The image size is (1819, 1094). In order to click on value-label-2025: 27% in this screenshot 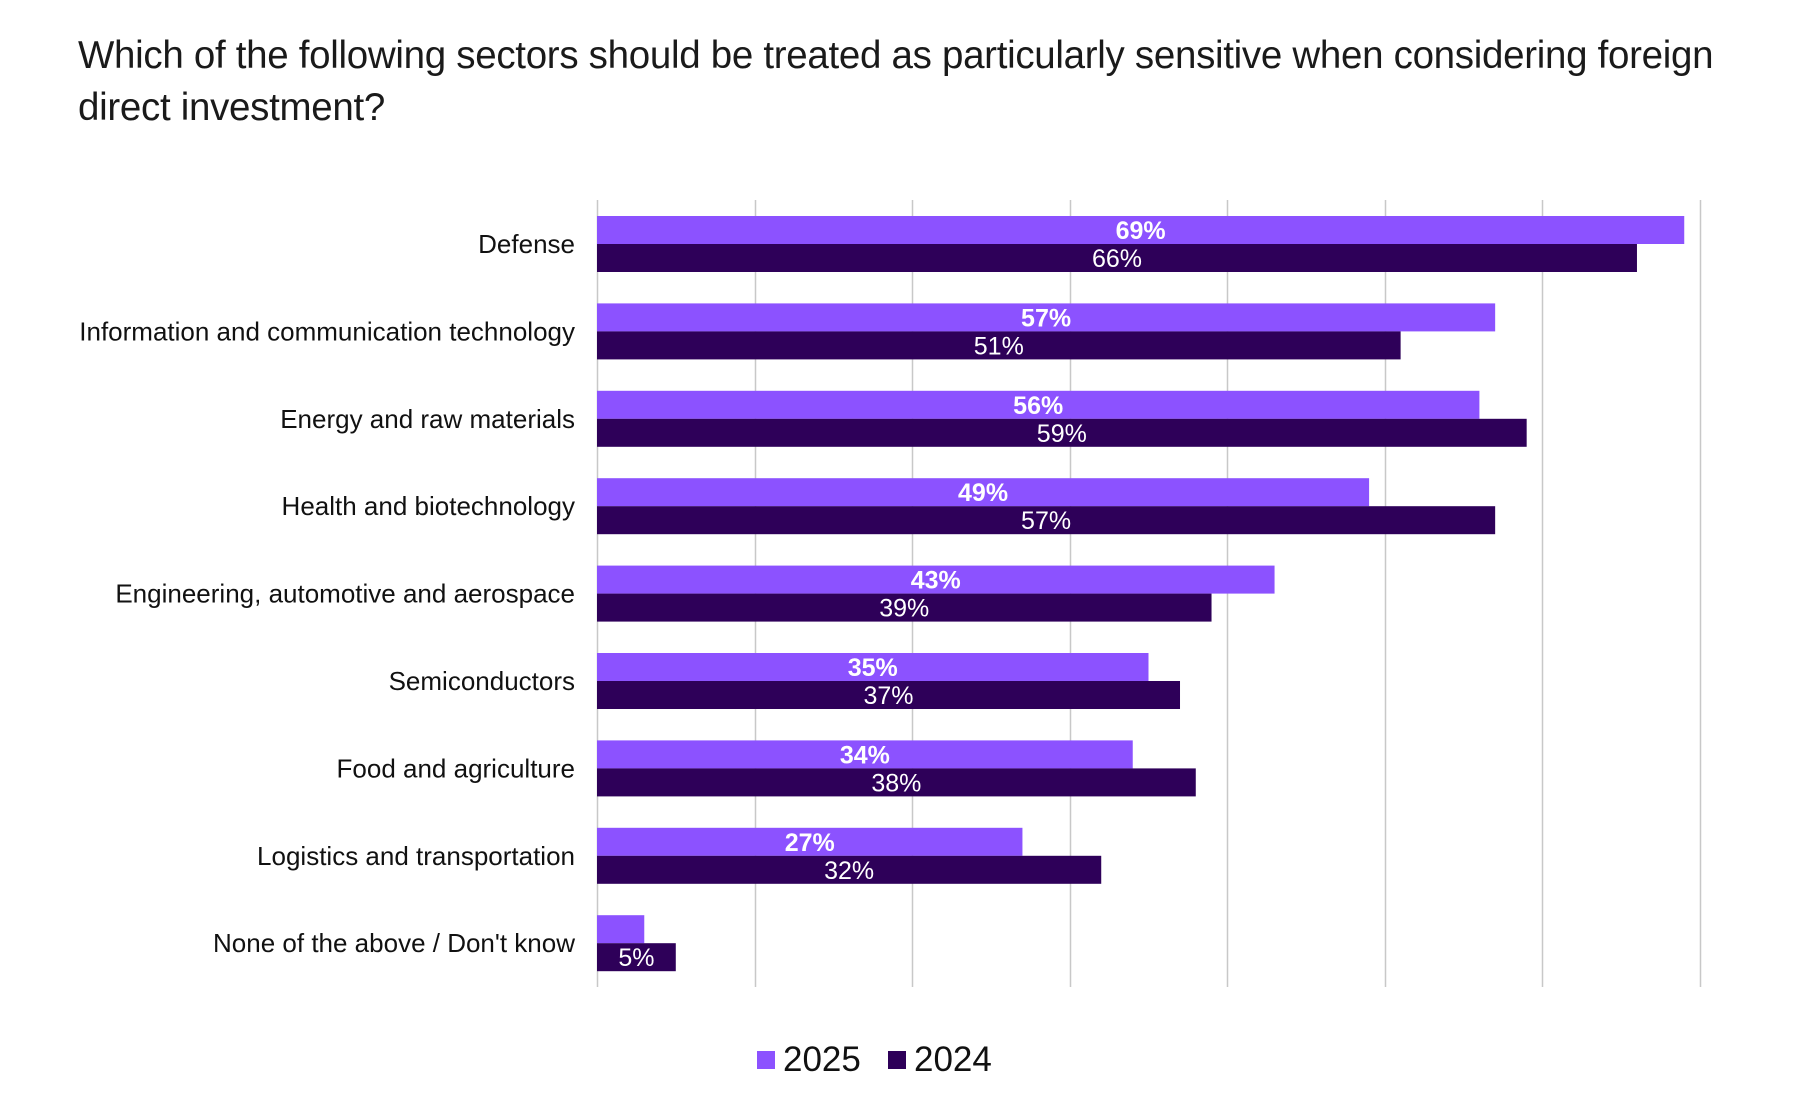, I will do `click(810, 843)`.